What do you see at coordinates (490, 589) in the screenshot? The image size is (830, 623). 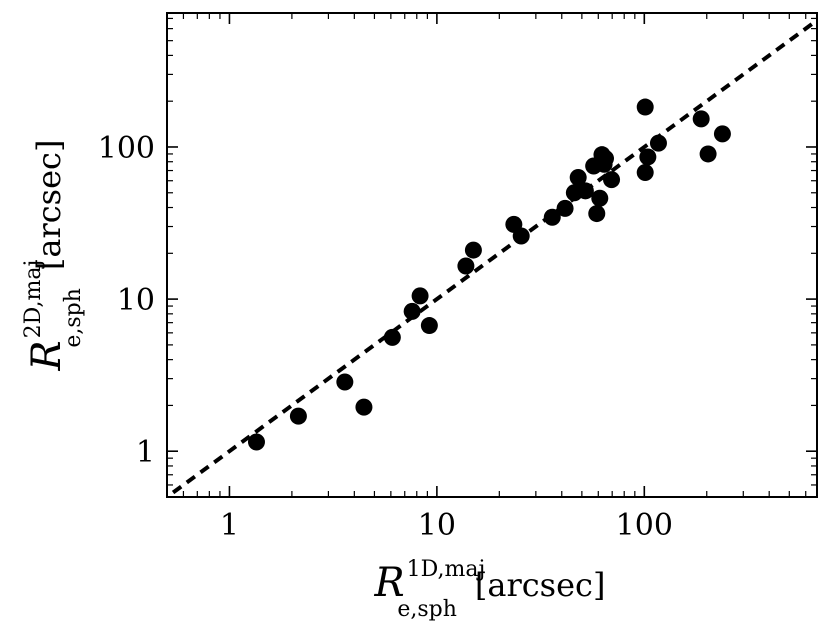 I see `x-axis-label: R1D,maj e,sph[arcsec]` at bounding box center [490, 589].